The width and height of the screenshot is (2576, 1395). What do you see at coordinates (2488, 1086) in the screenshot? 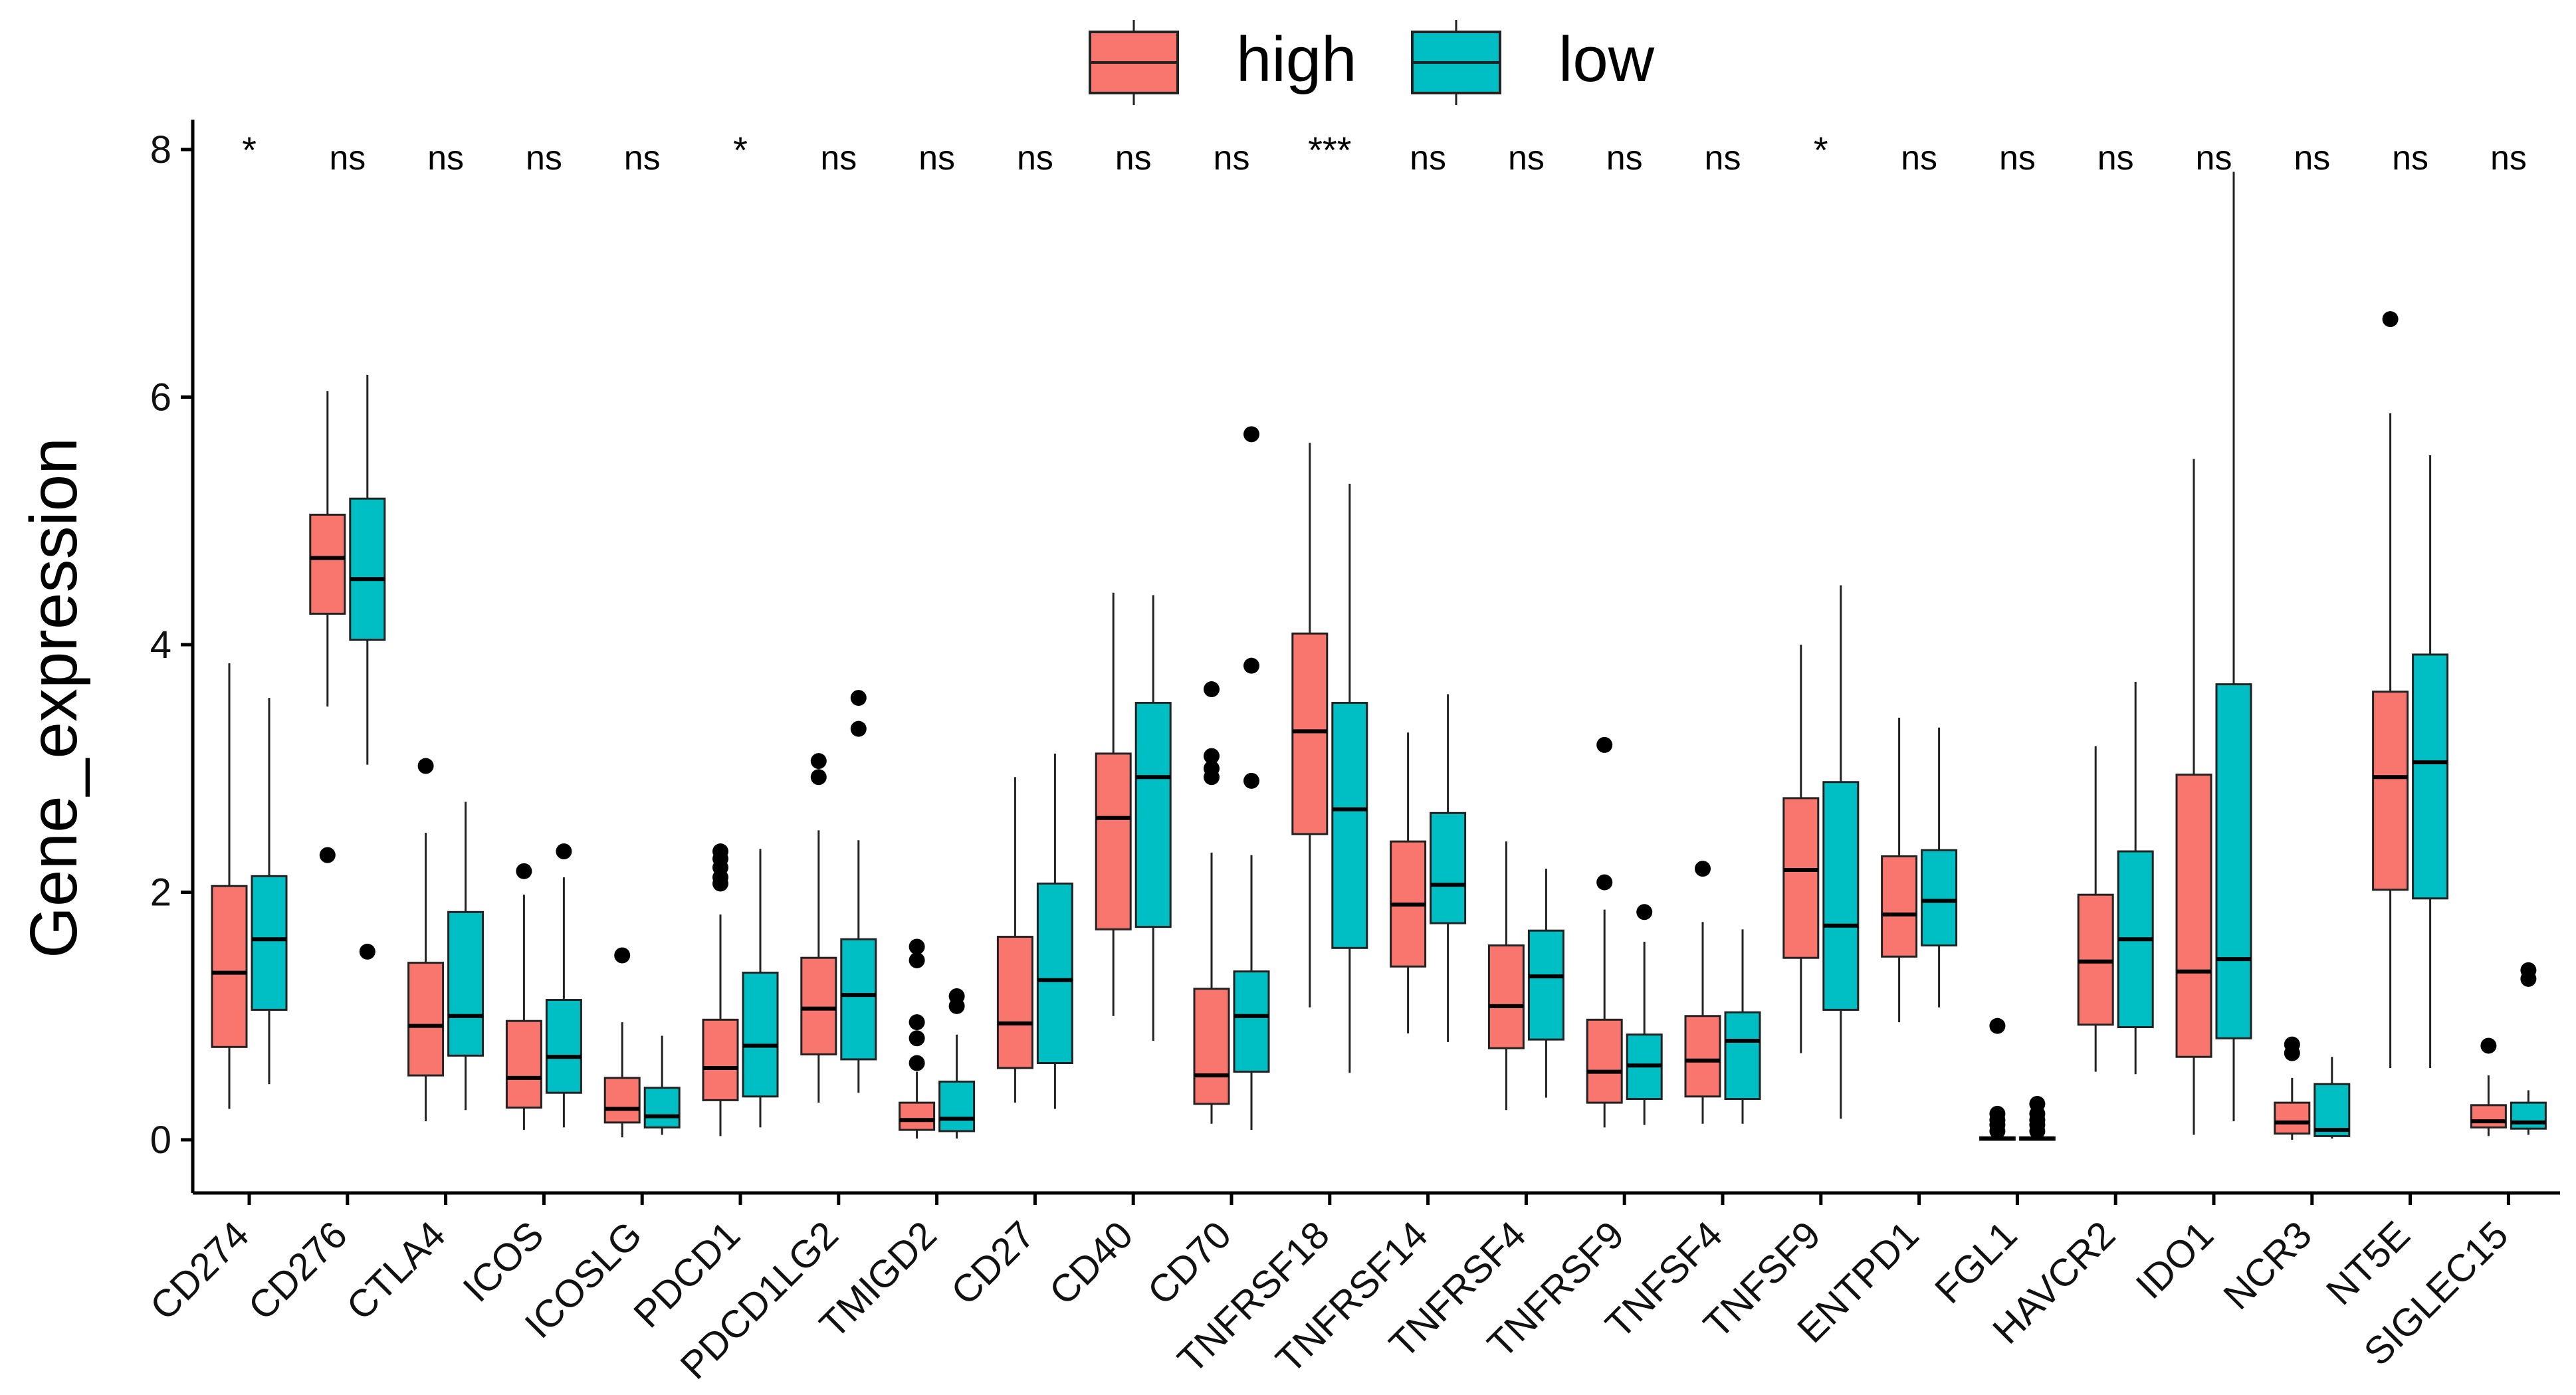
I see `box-high-SIGLEC15` at bounding box center [2488, 1086].